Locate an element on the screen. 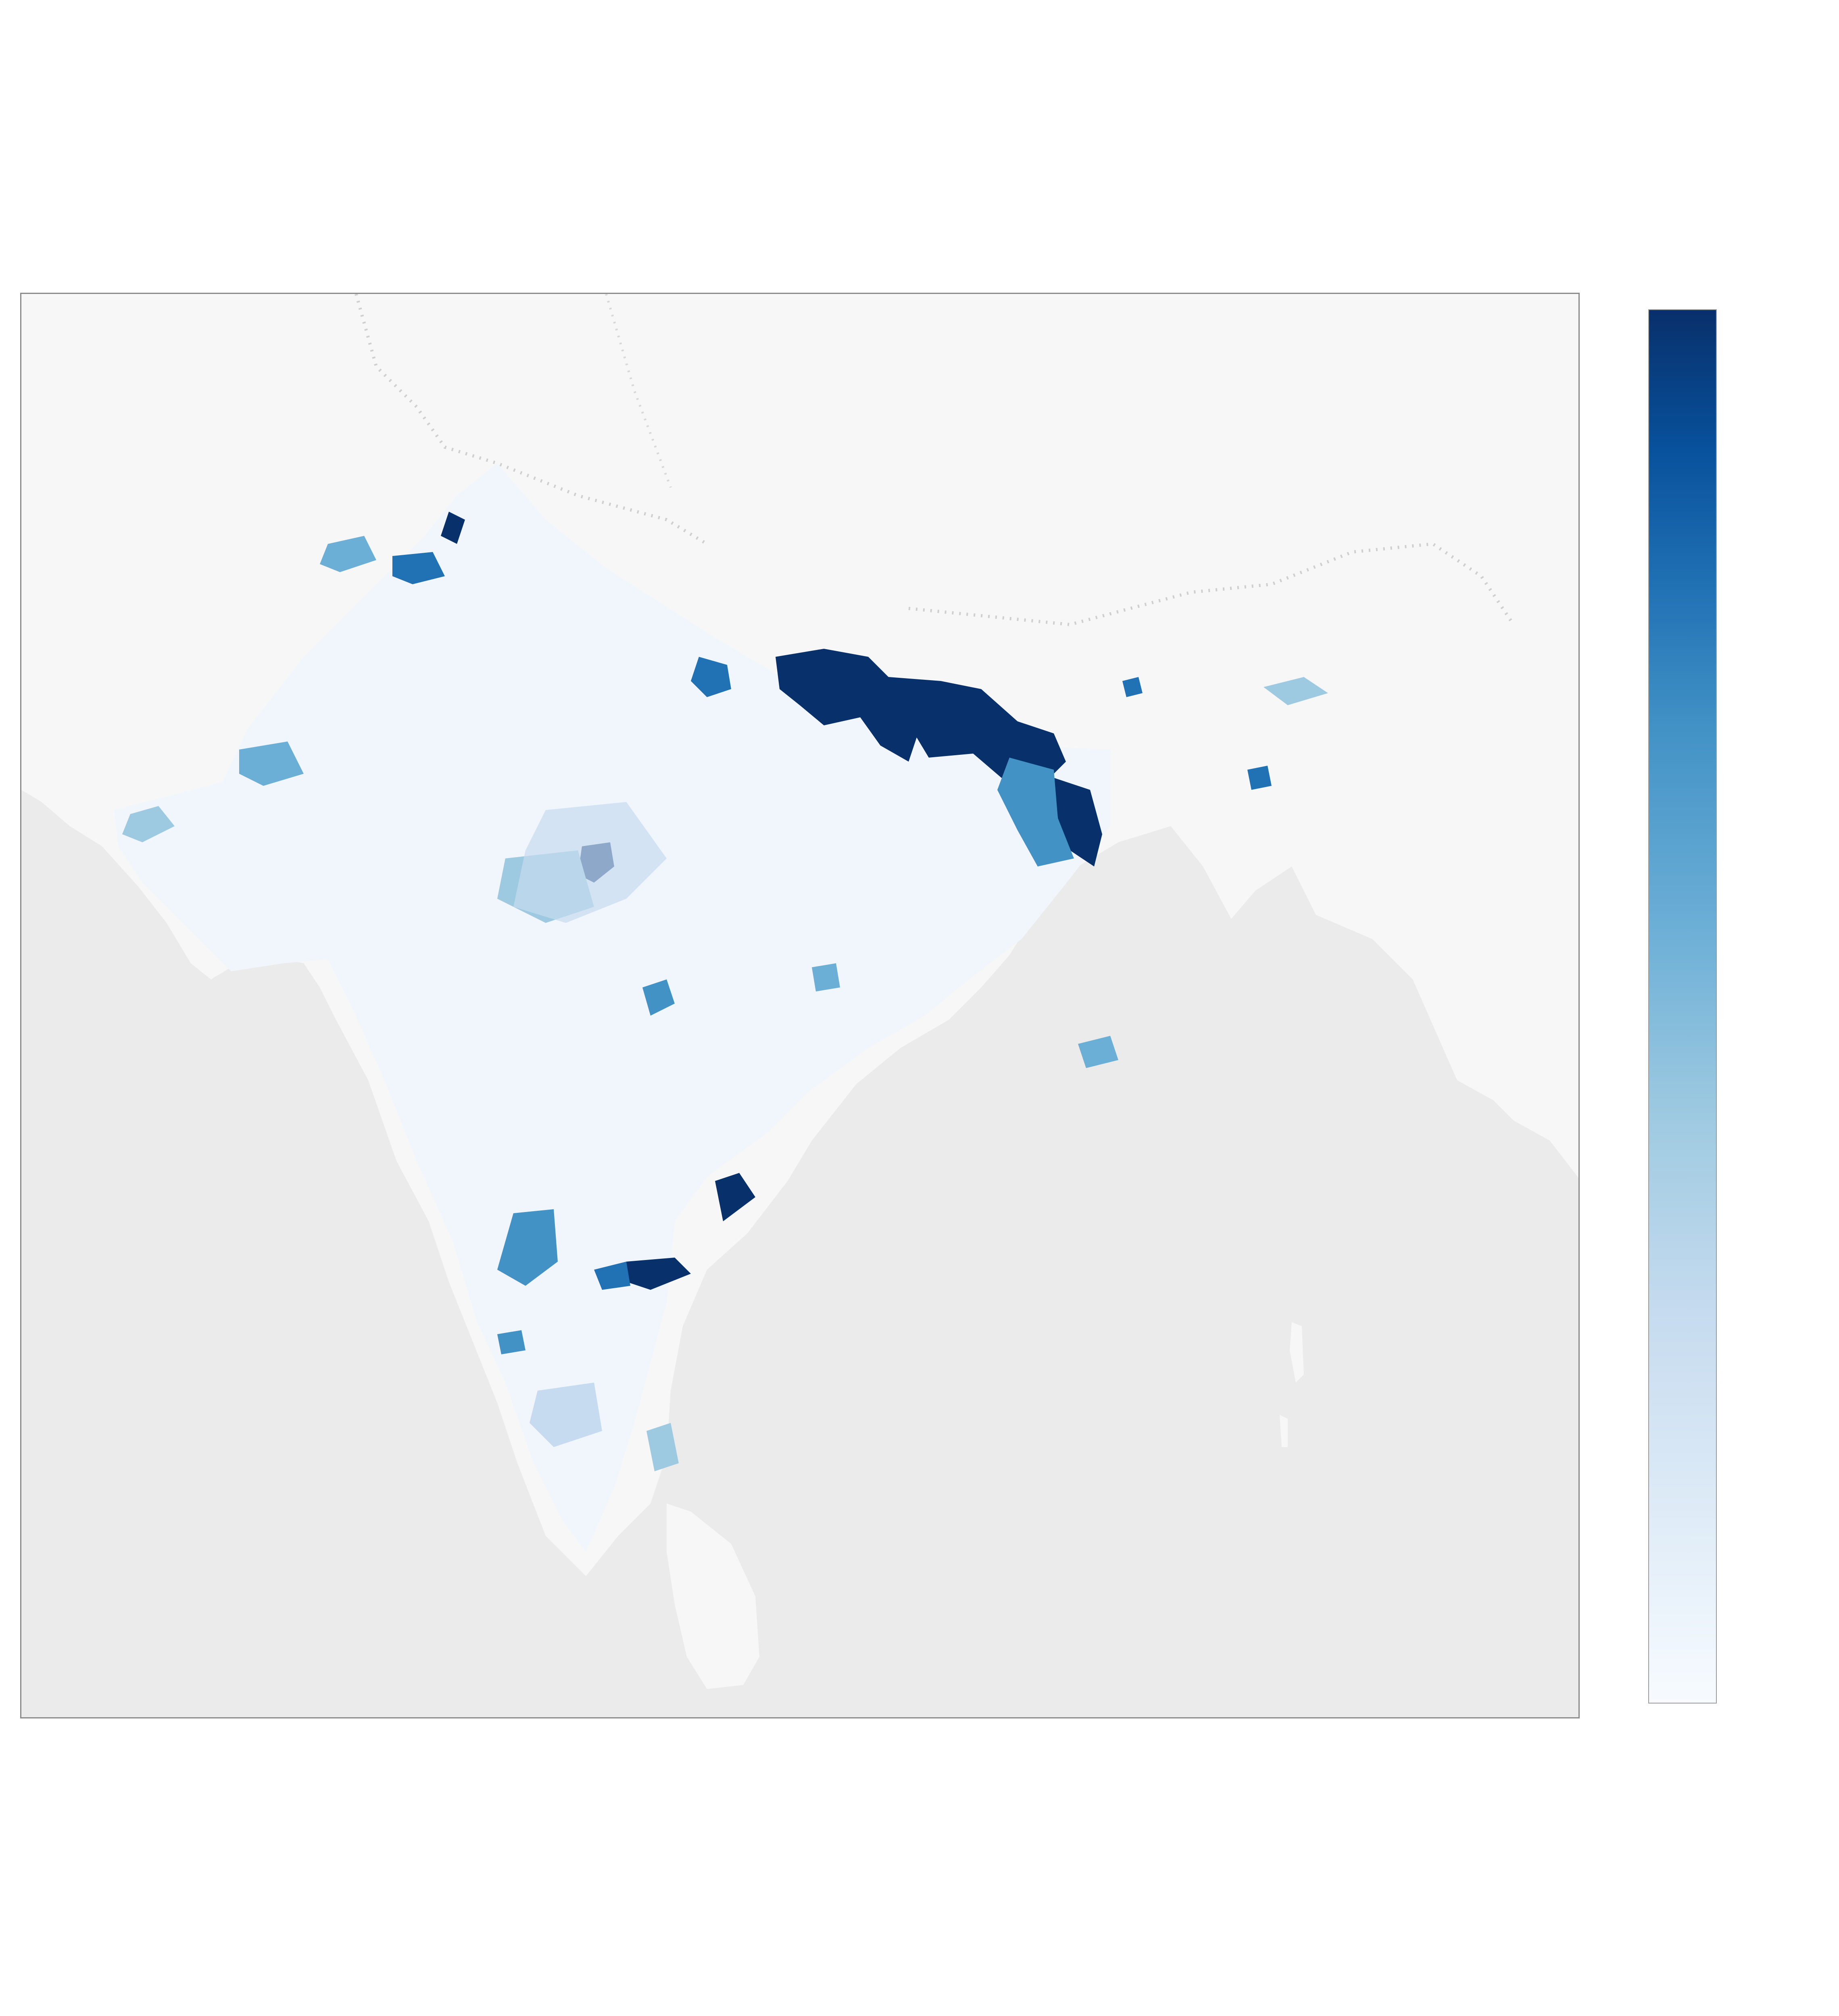 Image resolution: width=1839 pixels, height=2016 pixels. colorbar is located at coordinates (1682, 1006).